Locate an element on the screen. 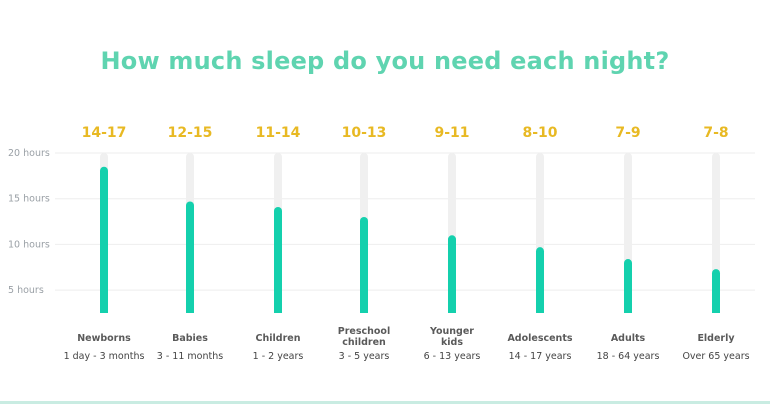 The width and height of the screenshot is (770, 404). category-label: Adolescents is located at coordinates (539, 338).